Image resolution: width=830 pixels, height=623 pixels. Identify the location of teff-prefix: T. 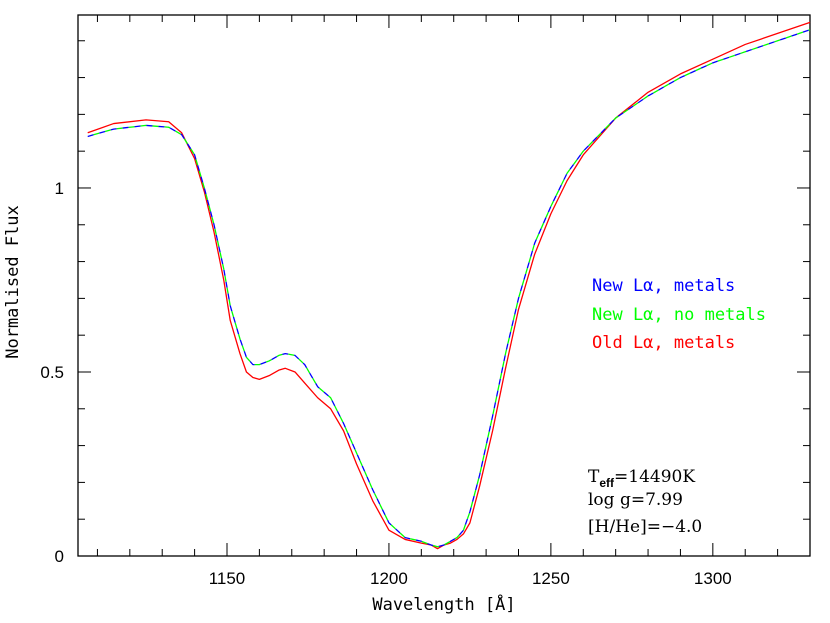
(594, 477).